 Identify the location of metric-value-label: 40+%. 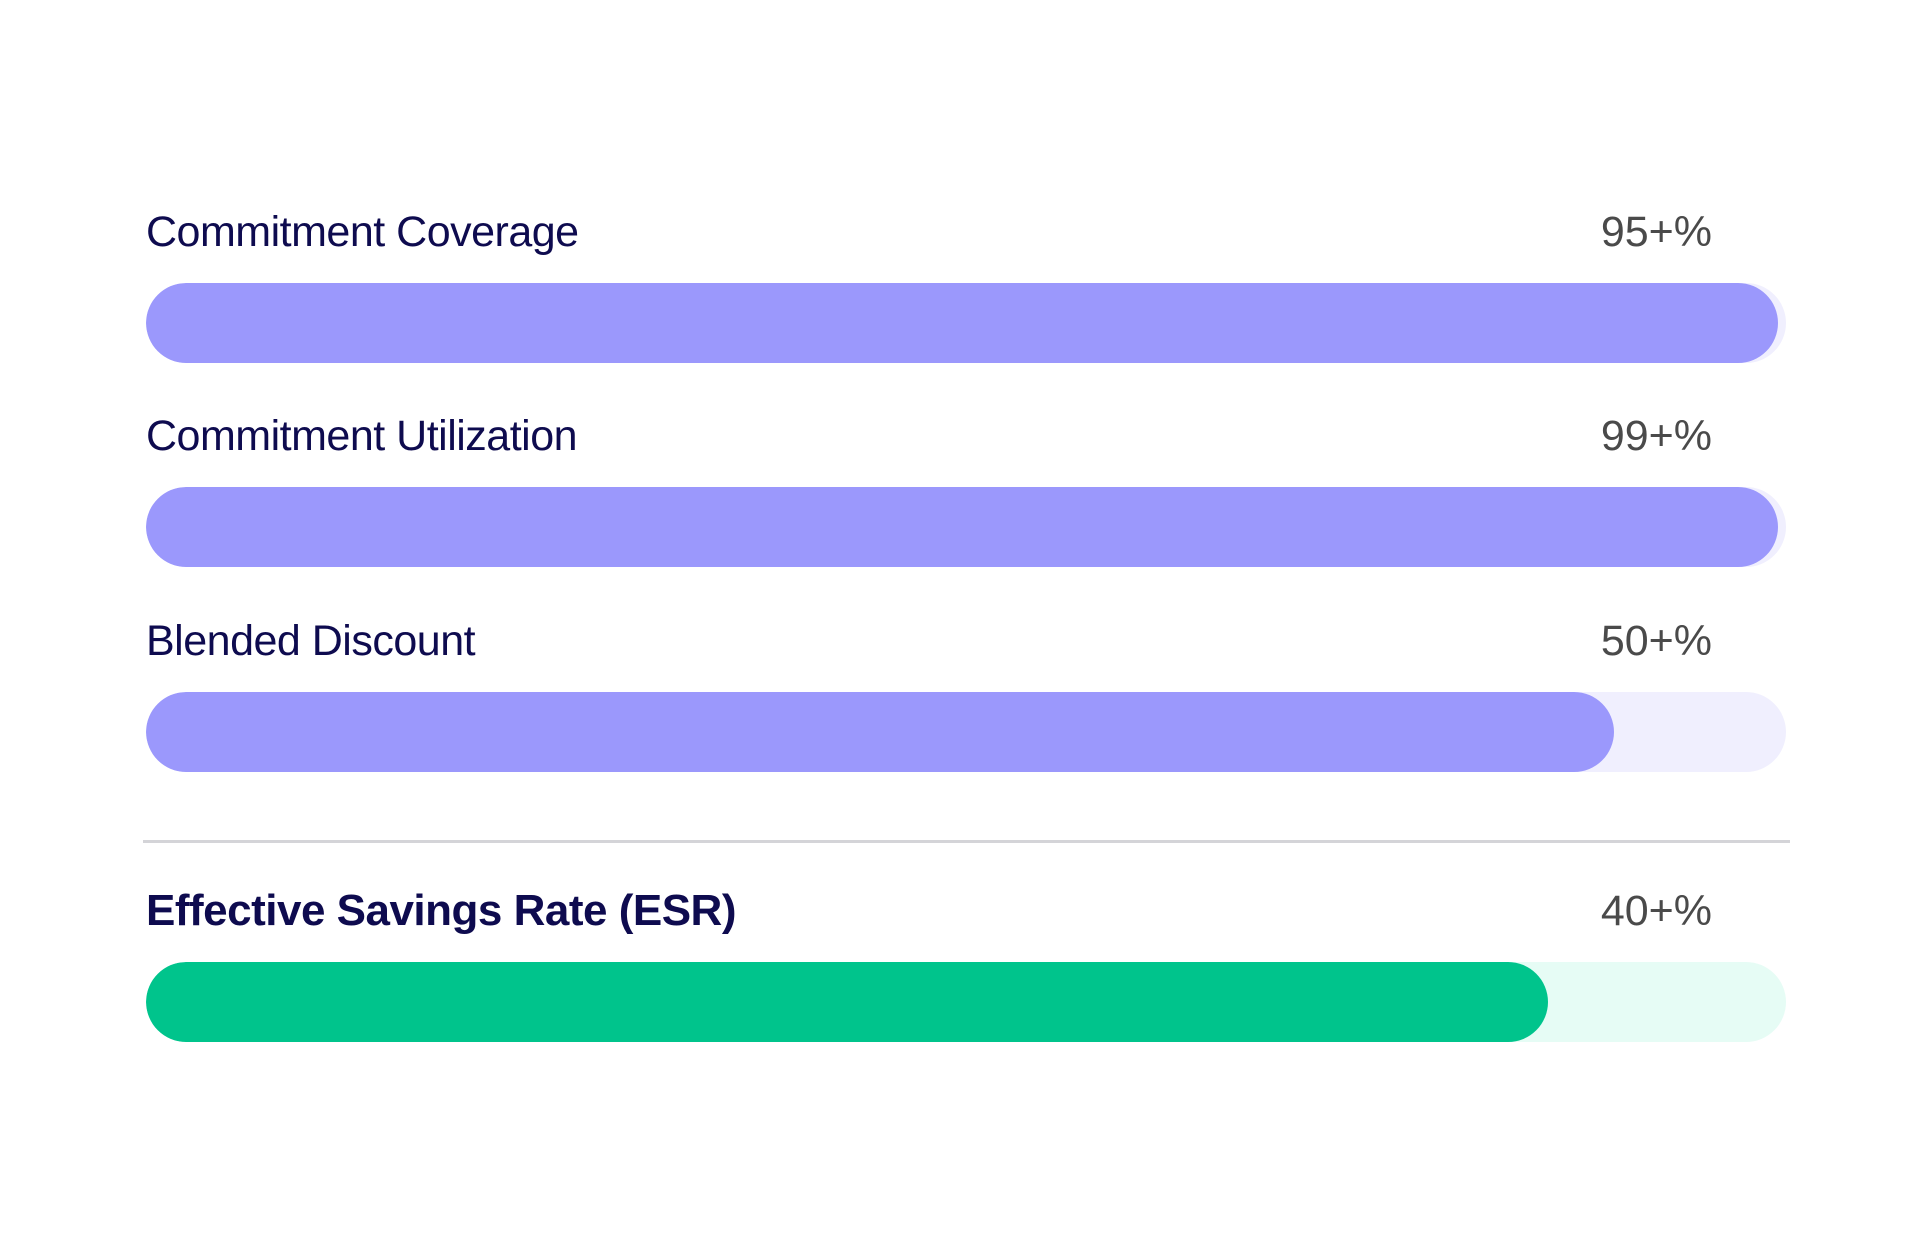
(1656, 911).